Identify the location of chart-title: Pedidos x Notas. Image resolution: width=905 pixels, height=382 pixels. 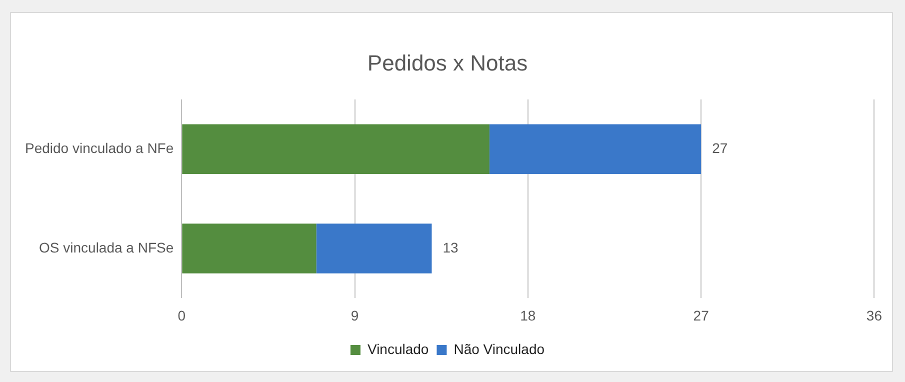
(447, 63).